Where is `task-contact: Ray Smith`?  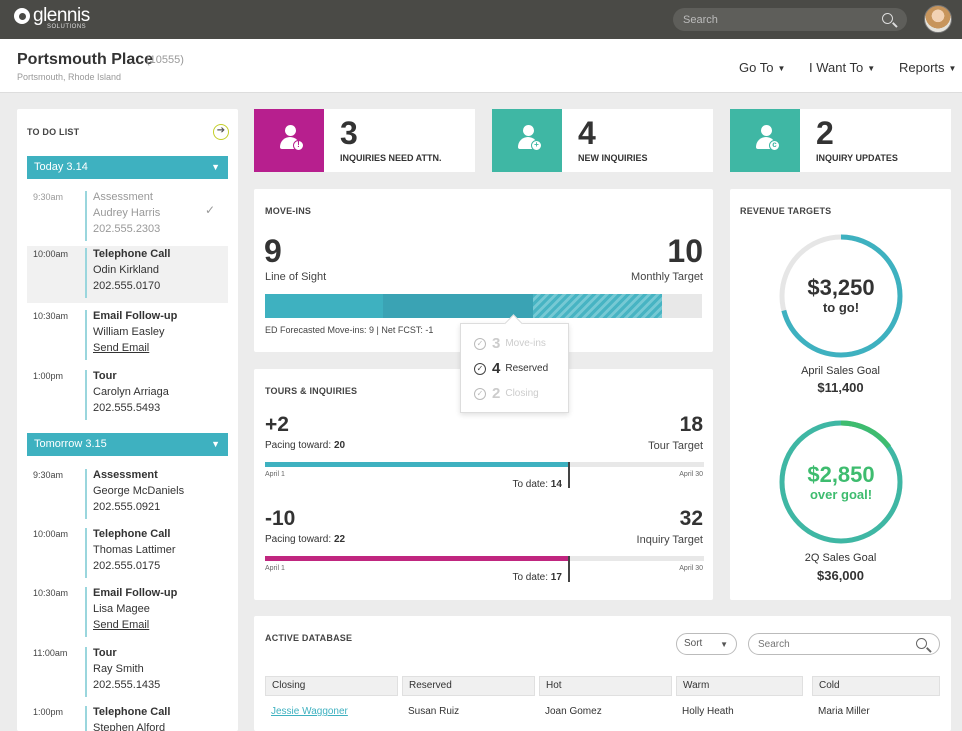 task-contact: Ray Smith is located at coordinates (118, 669).